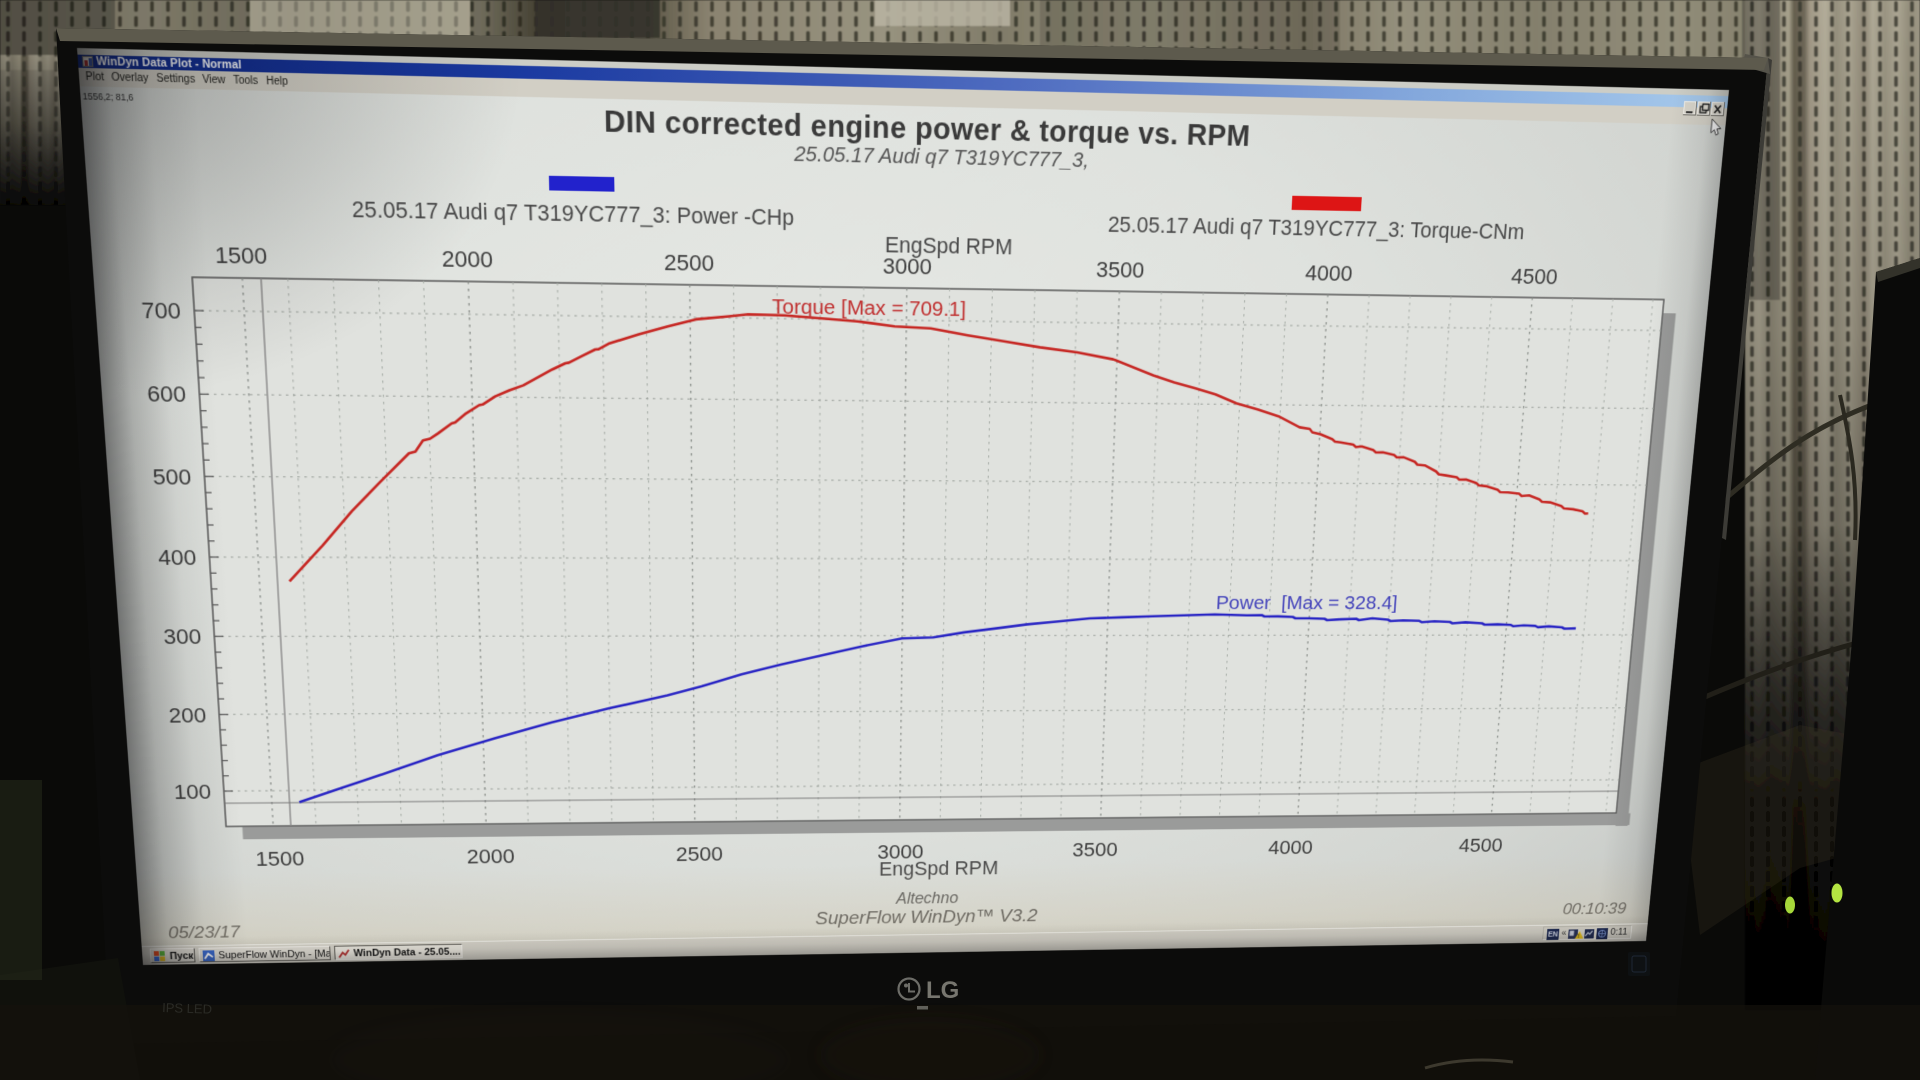 This screenshot has height=1080, width=1920. I want to click on svg-text: 400, so click(177, 558).